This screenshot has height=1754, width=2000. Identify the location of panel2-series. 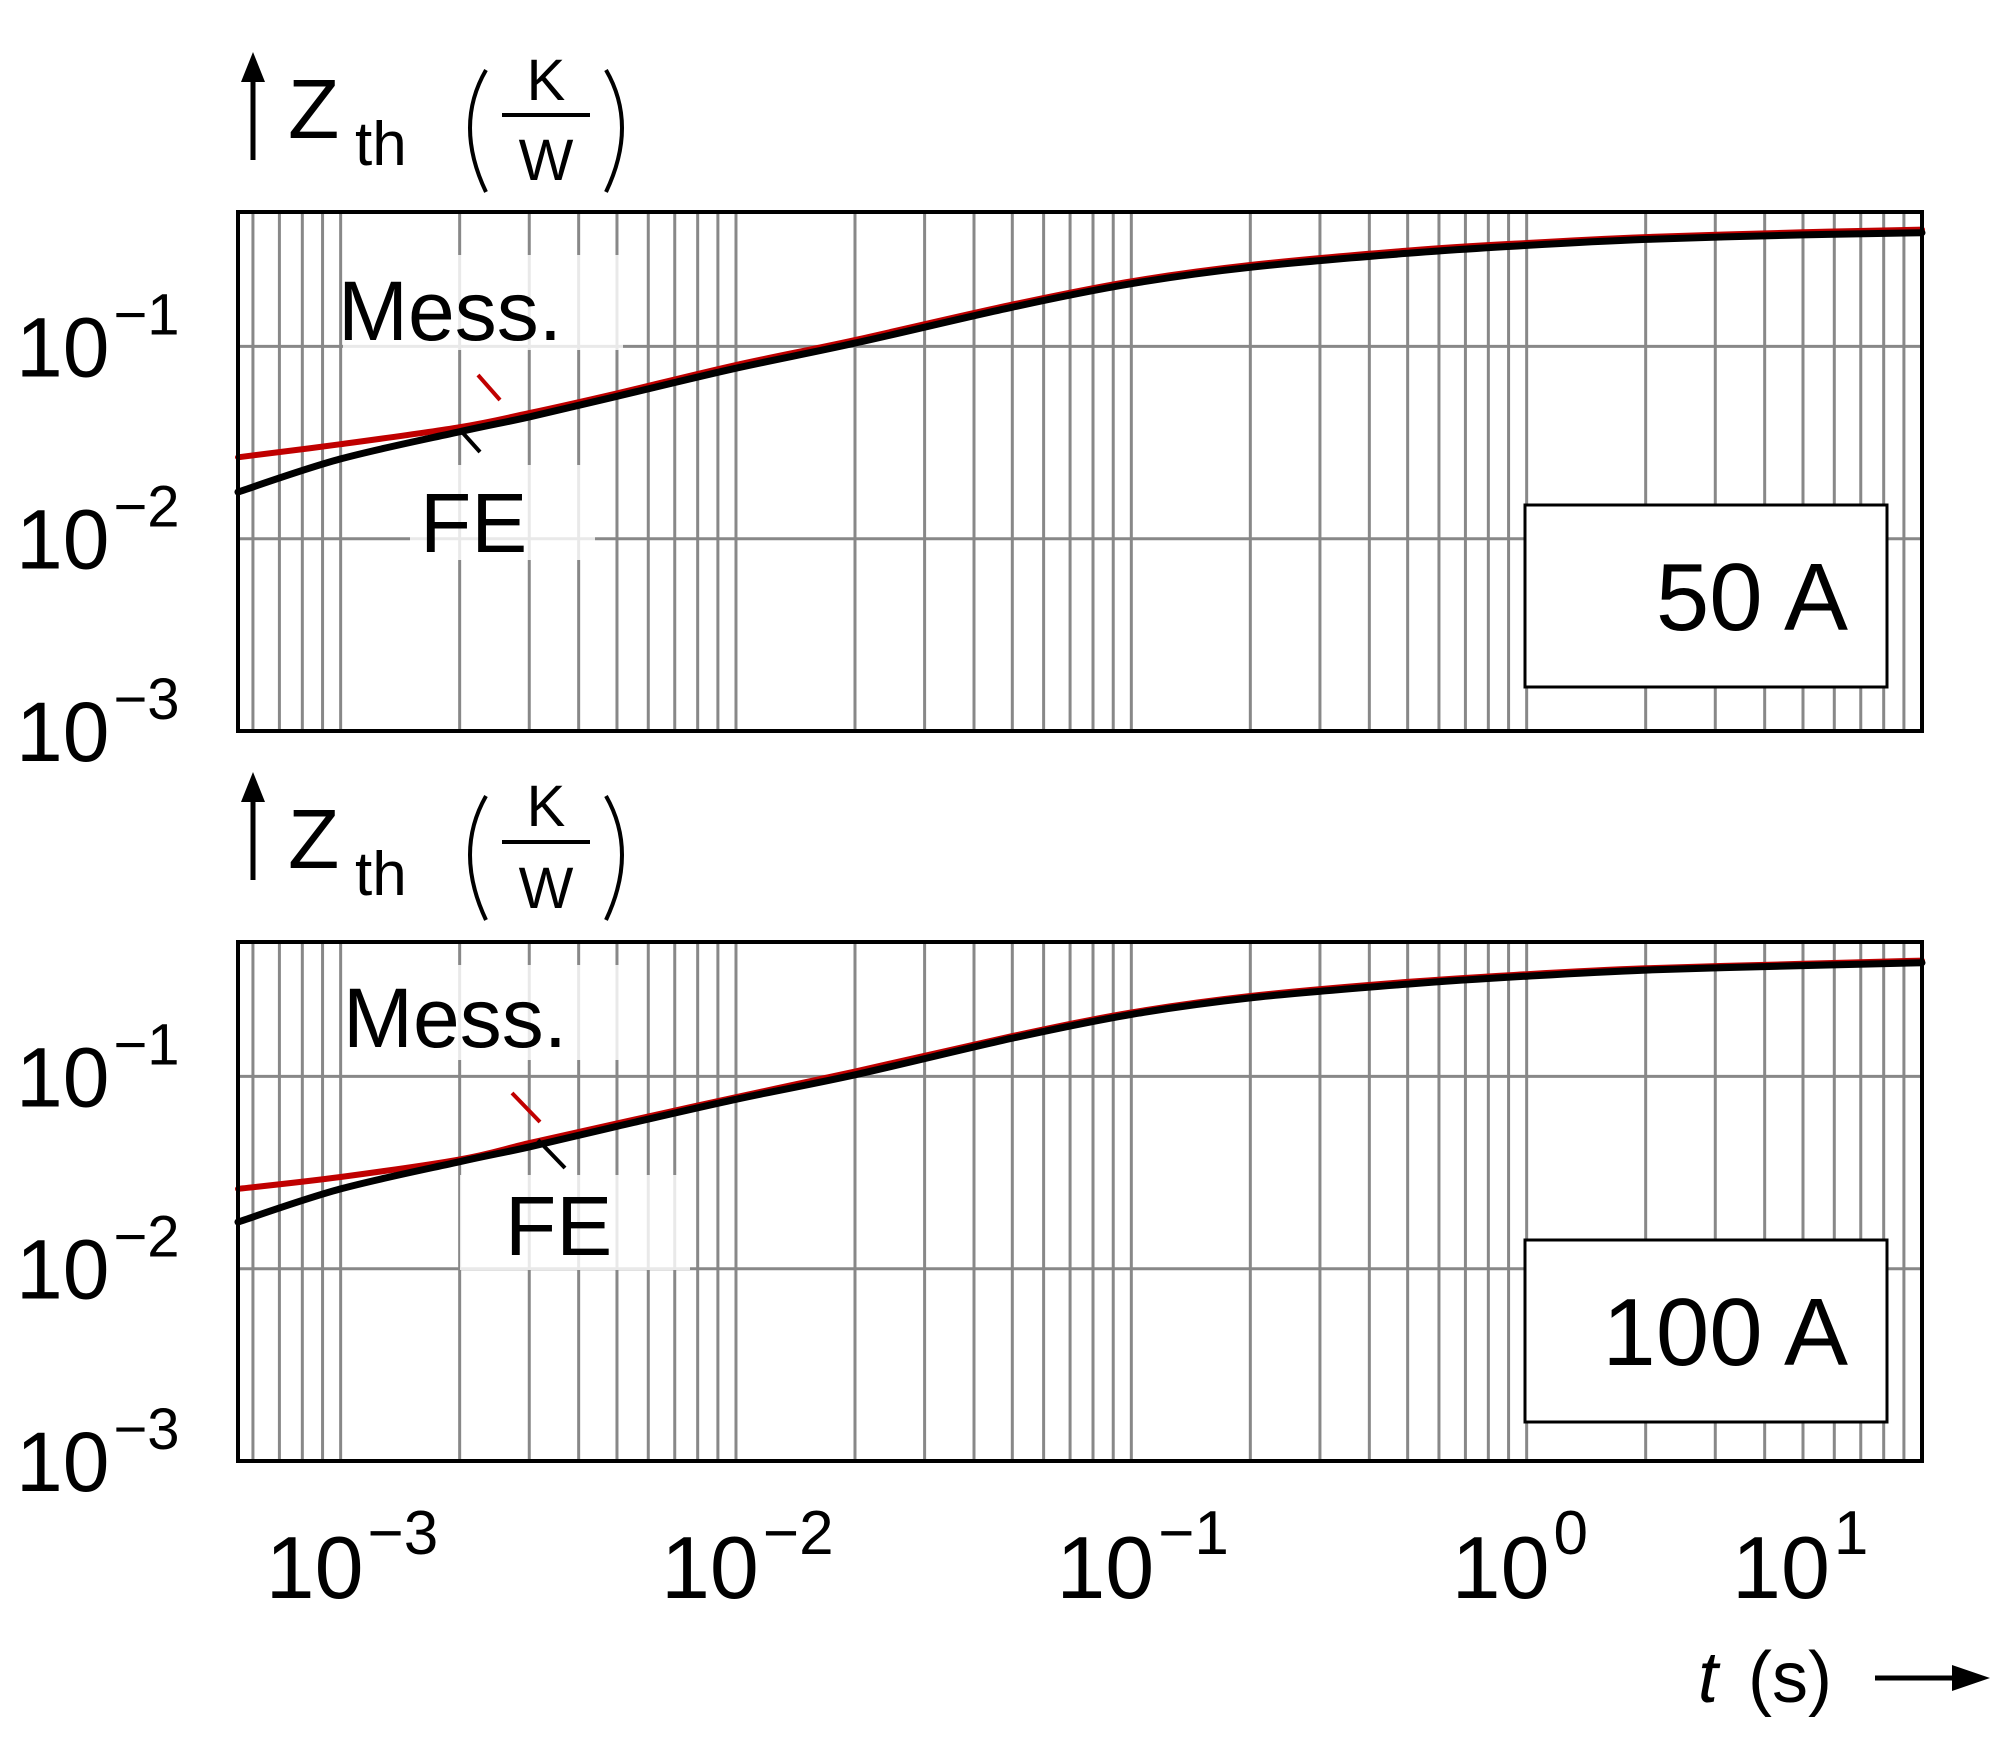
(1080, 1091).